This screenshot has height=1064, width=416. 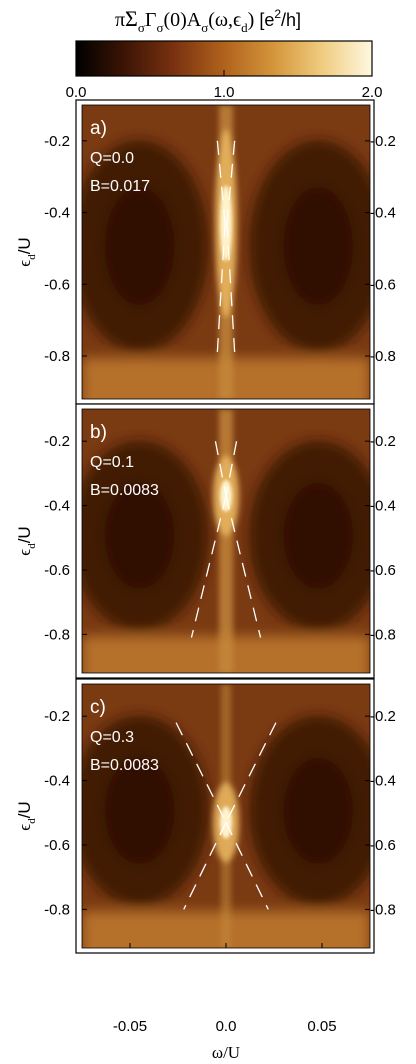 I want to click on colorbar-tick-label: 1.0, so click(x=224, y=92).